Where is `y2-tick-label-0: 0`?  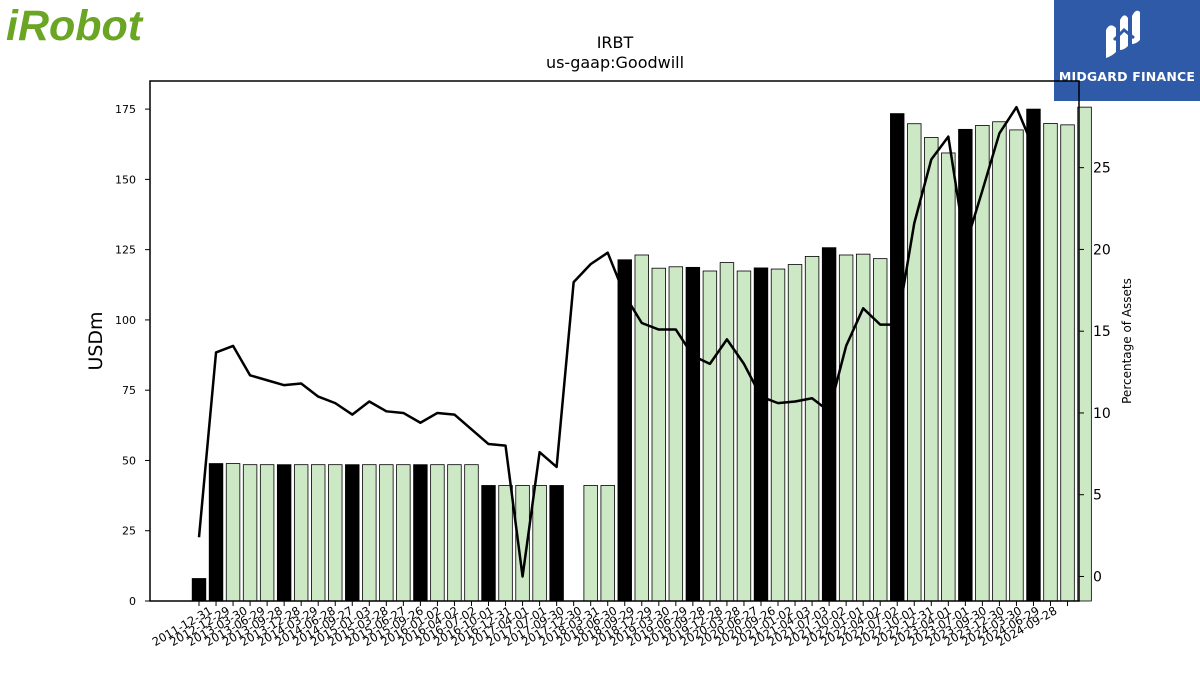 y2-tick-label-0: 0 is located at coordinates (1097, 577).